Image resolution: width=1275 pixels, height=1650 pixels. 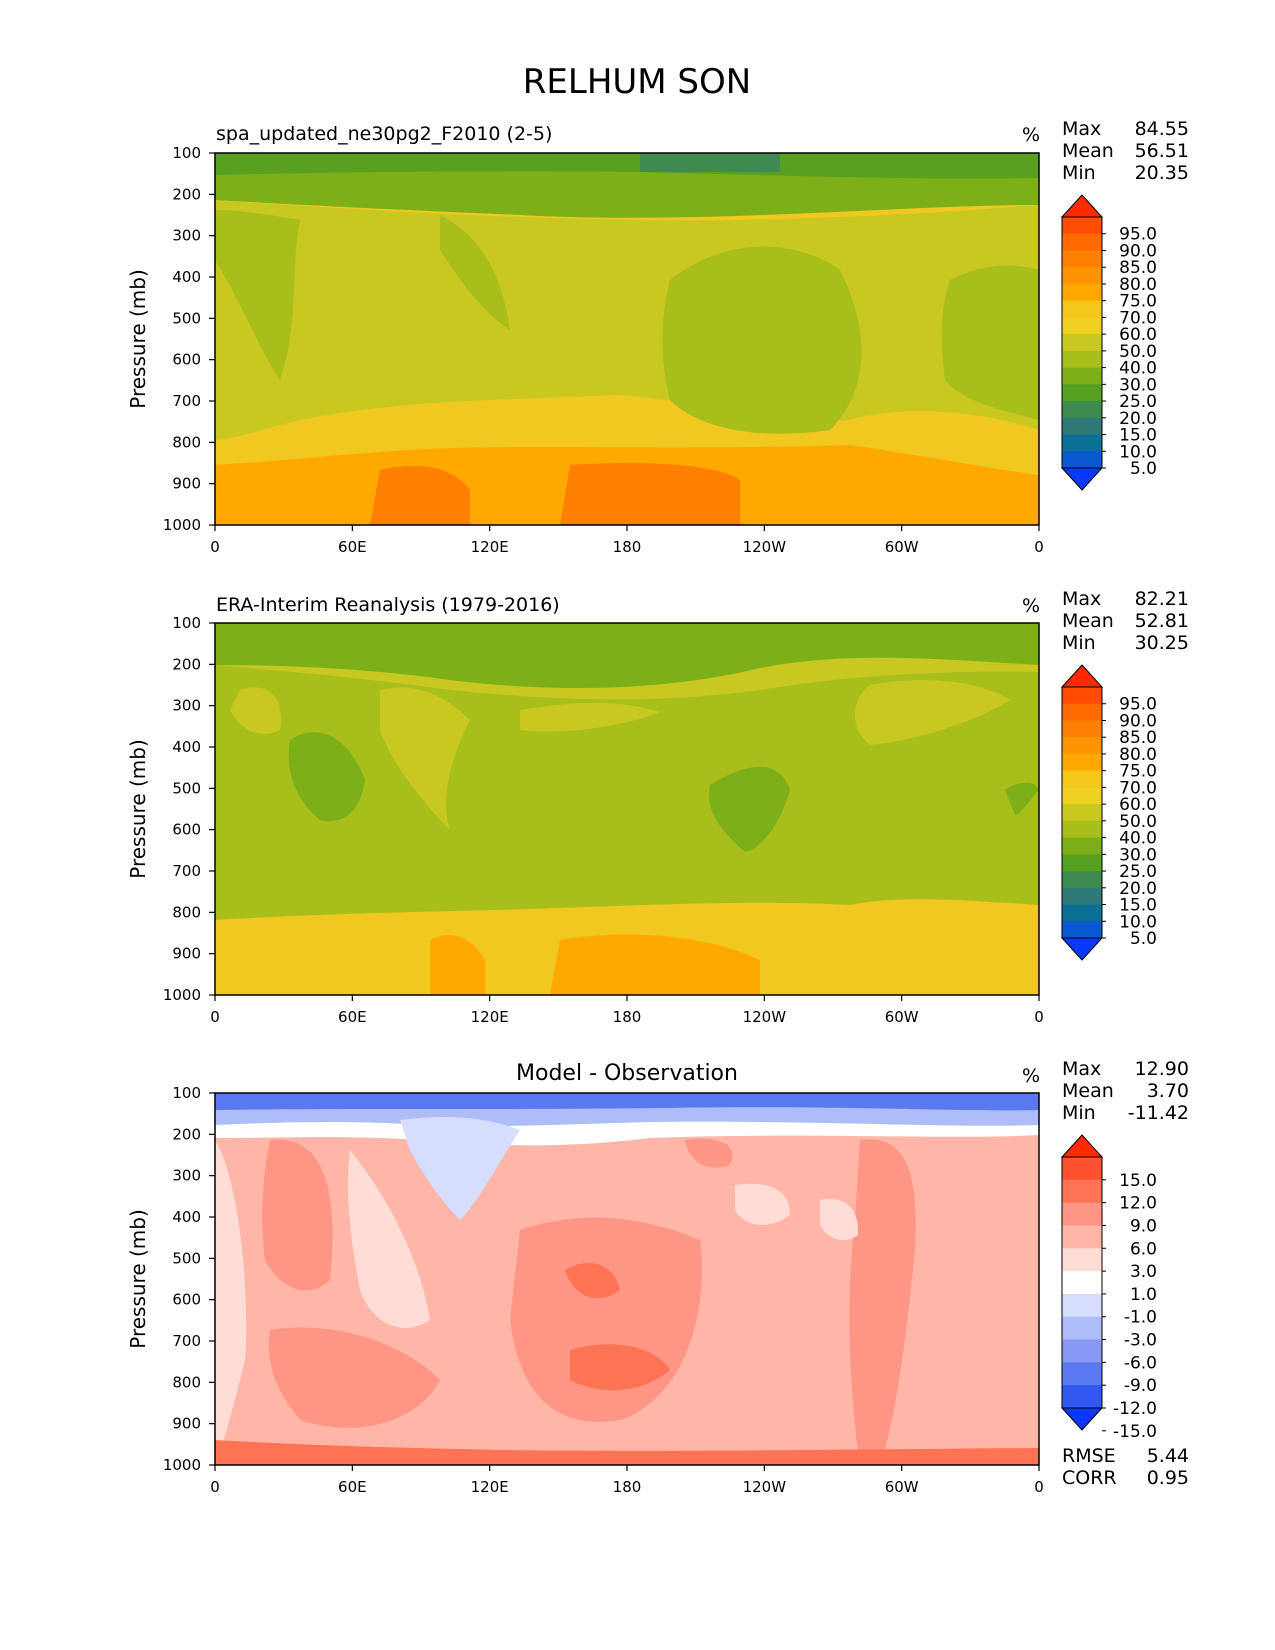 I want to click on colorbar-tick-label: -3.0, so click(x=1140, y=1341).